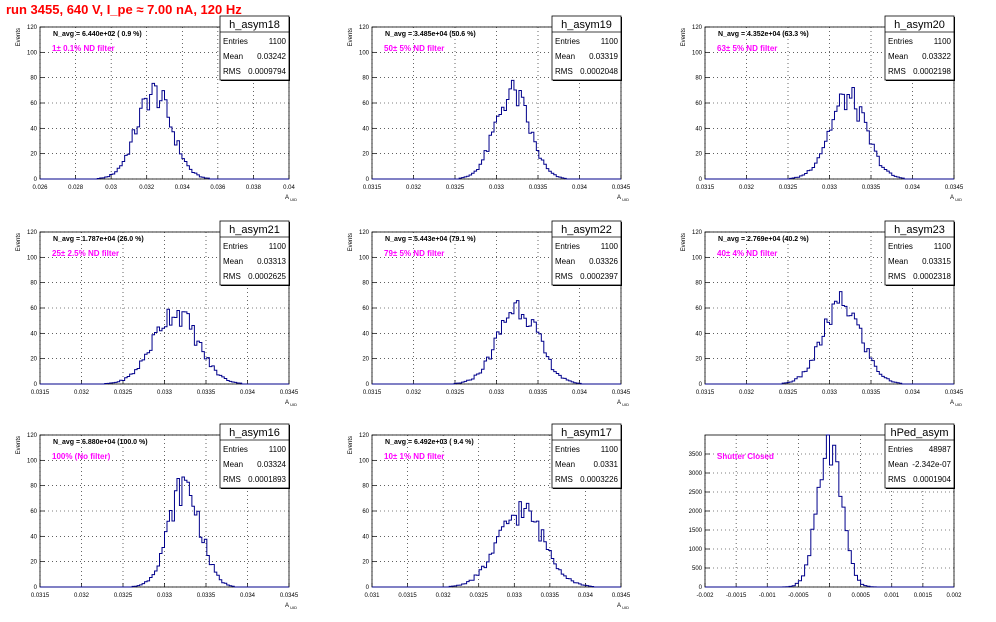  What do you see at coordinates (747, 253) in the screenshot?
I see `filter-annotation: 40± 4% ND filter` at bounding box center [747, 253].